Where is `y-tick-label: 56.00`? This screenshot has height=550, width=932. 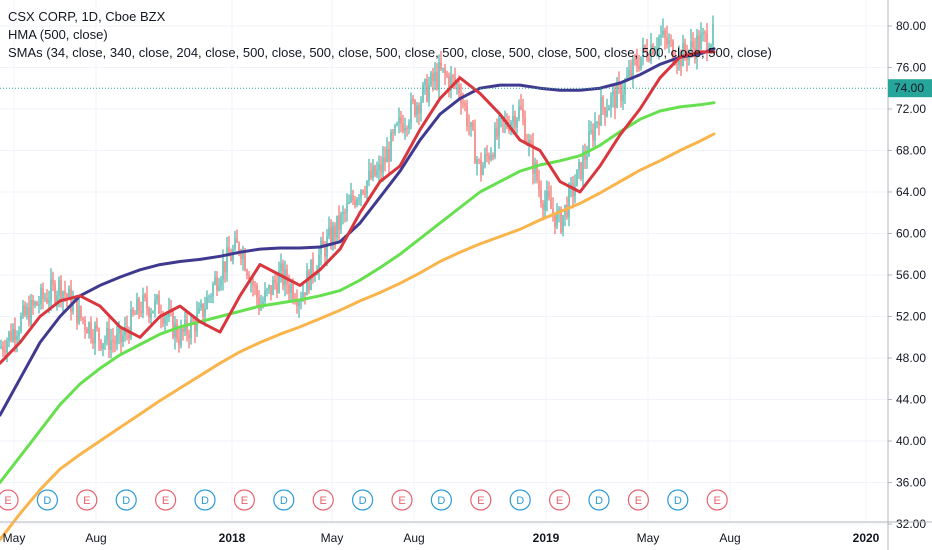 y-tick-label: 56.00 is located at coordinates (911, 275).